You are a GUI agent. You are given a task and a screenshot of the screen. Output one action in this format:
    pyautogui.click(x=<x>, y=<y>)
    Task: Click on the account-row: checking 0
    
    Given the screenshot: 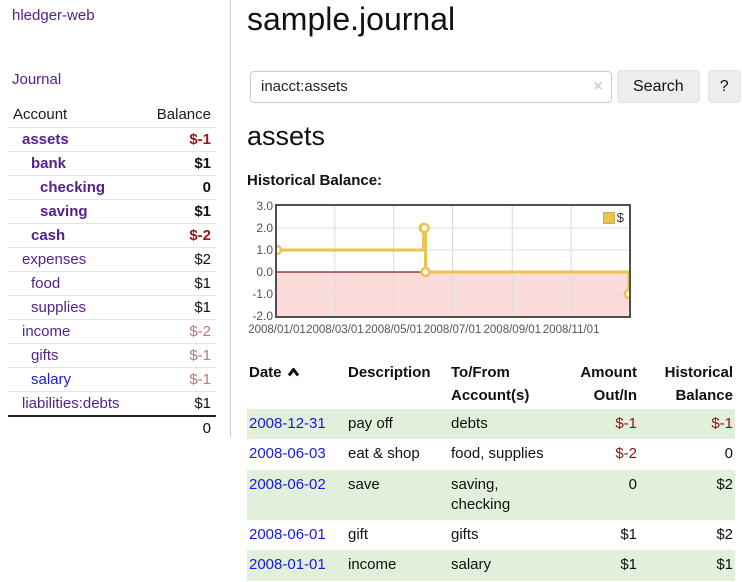 What is the action you would take?
    pyautogui.click(x=112, y=187)
    